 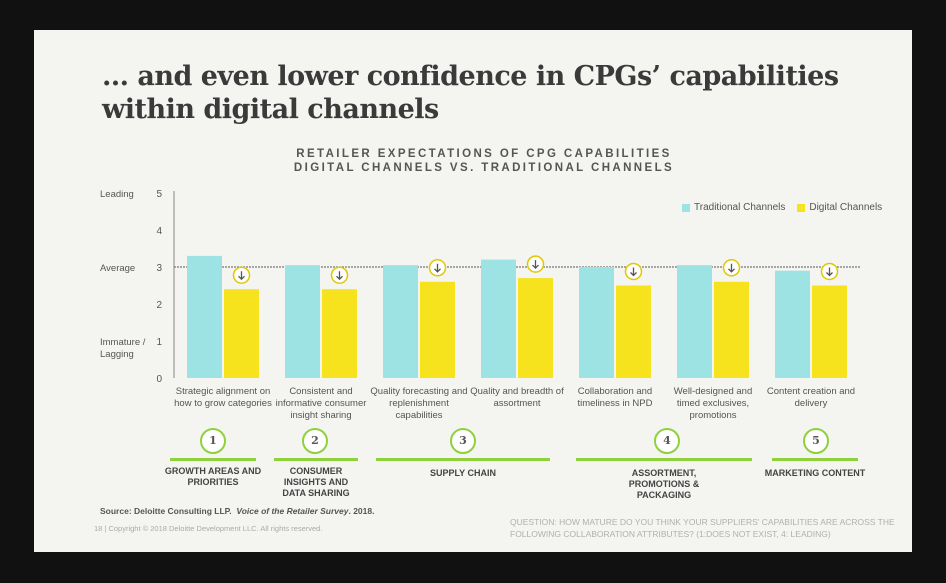 What do you see at coordinates (159, 305) in the screenshot?
I see `y-tick-label-2: 2` at bounding box center [159, 305].